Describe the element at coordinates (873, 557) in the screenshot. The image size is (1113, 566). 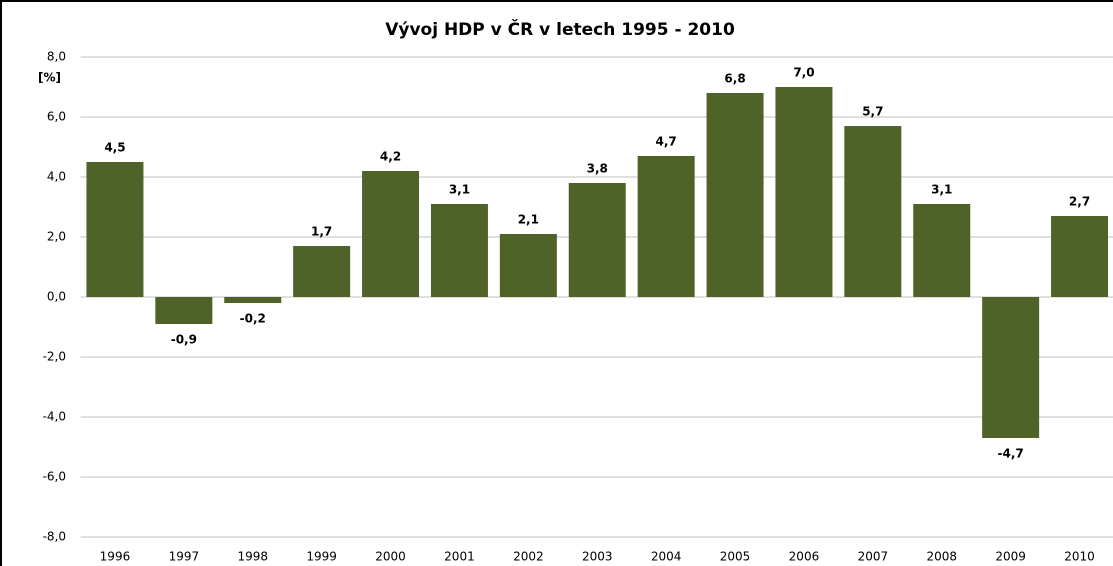
I see `x-tick-label: 2007` at that location.